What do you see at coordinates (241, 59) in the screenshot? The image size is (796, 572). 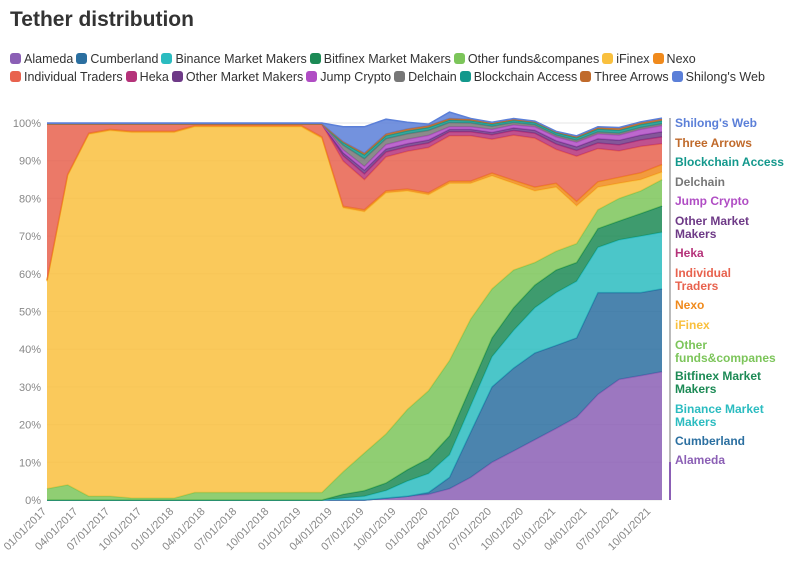 I see `legend-label: Binance Market Makers` at bounding box center [241, 59].